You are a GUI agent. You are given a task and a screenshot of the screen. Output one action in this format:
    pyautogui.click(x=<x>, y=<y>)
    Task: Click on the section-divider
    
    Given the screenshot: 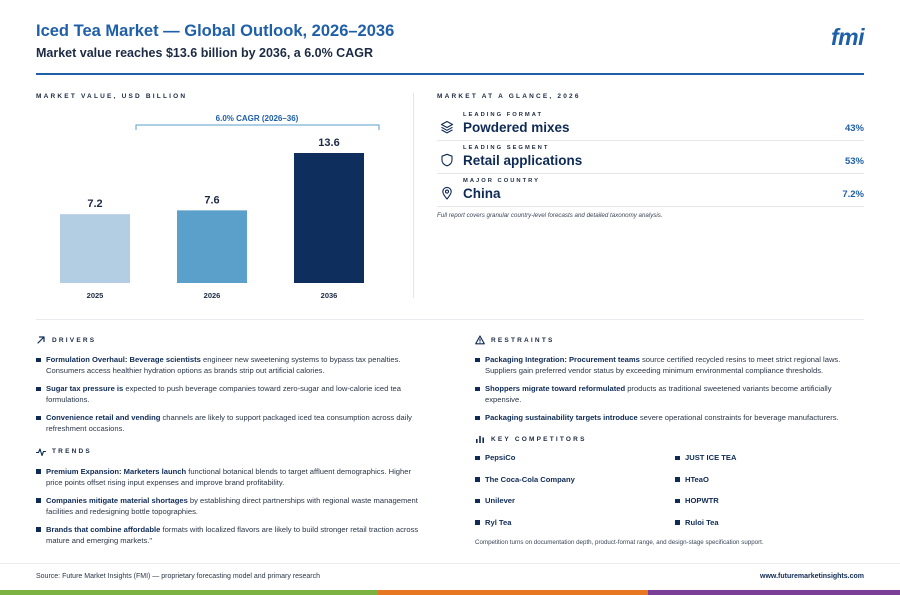 What is the action you would take?
    pyautogui.click(x=450, y=319)
    